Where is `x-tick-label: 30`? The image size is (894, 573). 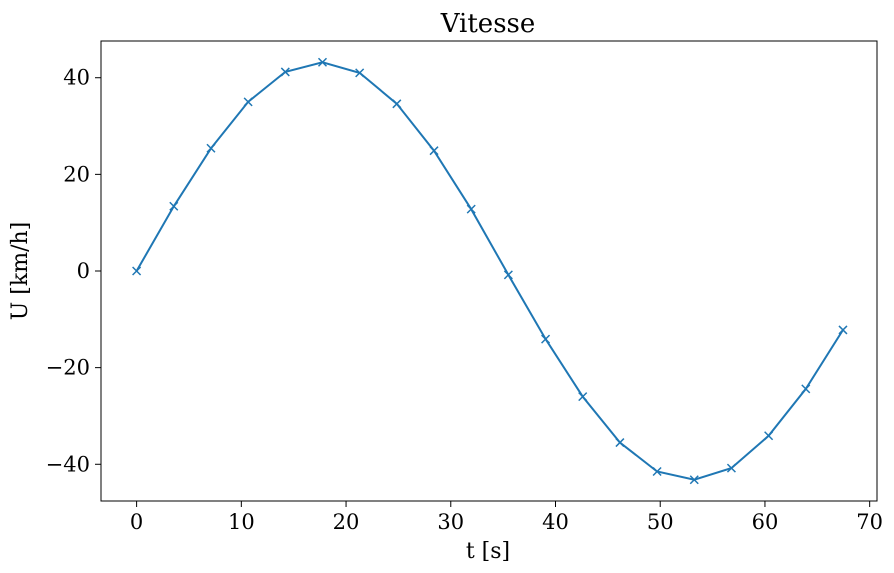
x-tick-label: 30 is located at coordinates (450, 522).